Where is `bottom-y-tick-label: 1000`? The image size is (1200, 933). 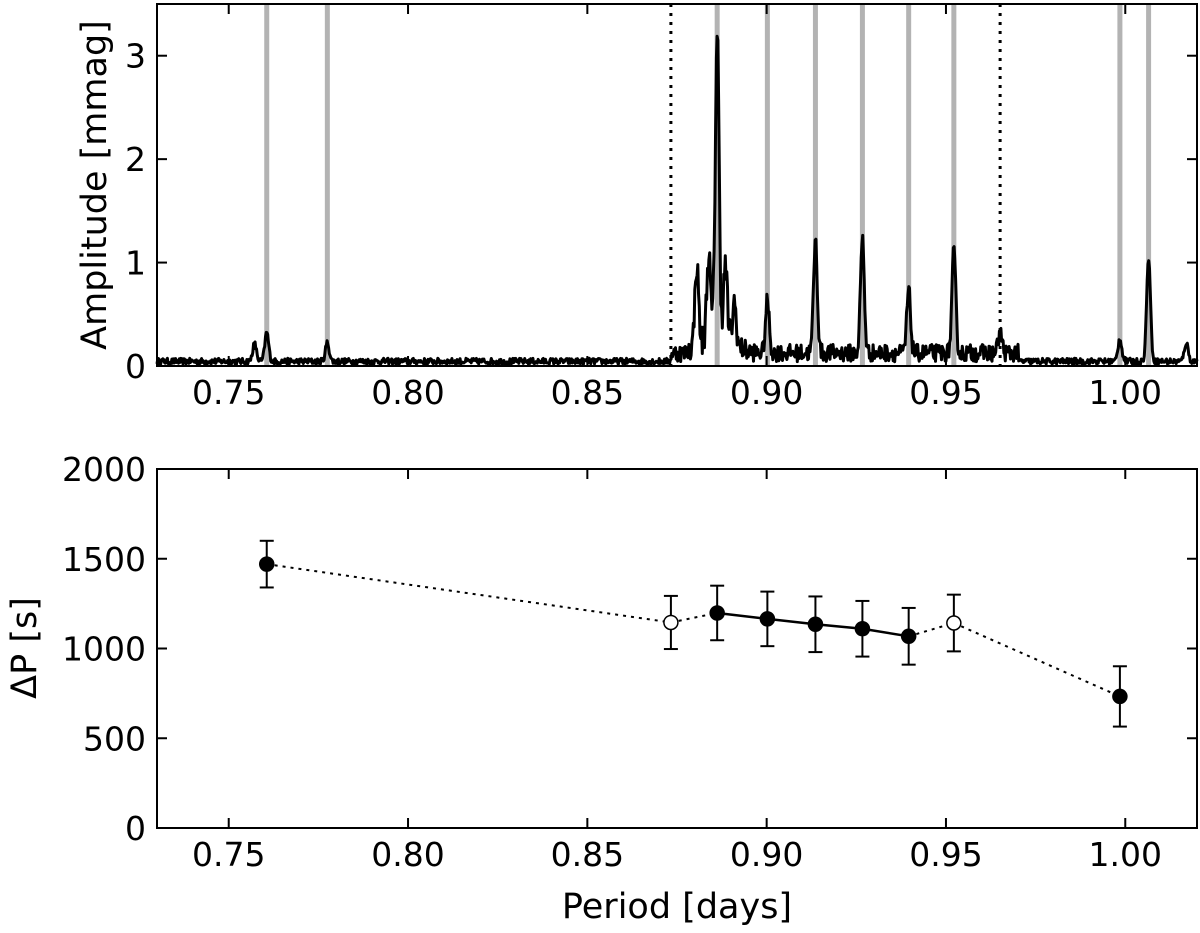 bottom-y-tick-label: 1000 is located at coordinates (104, 649).